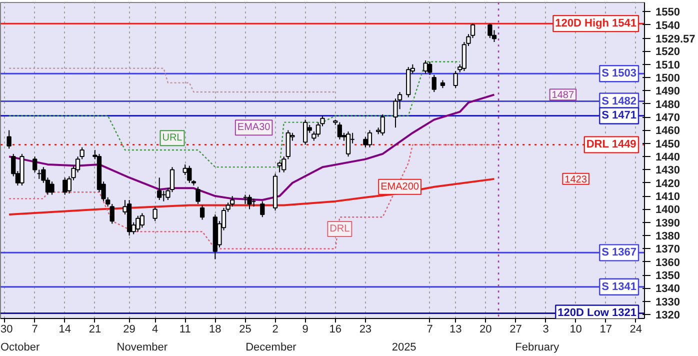 The width and height of the screenshot is (698, 356). Describe the element at coordinates (668, 144) in the screenshot. I see `y-tick-label: 1450` at that location.